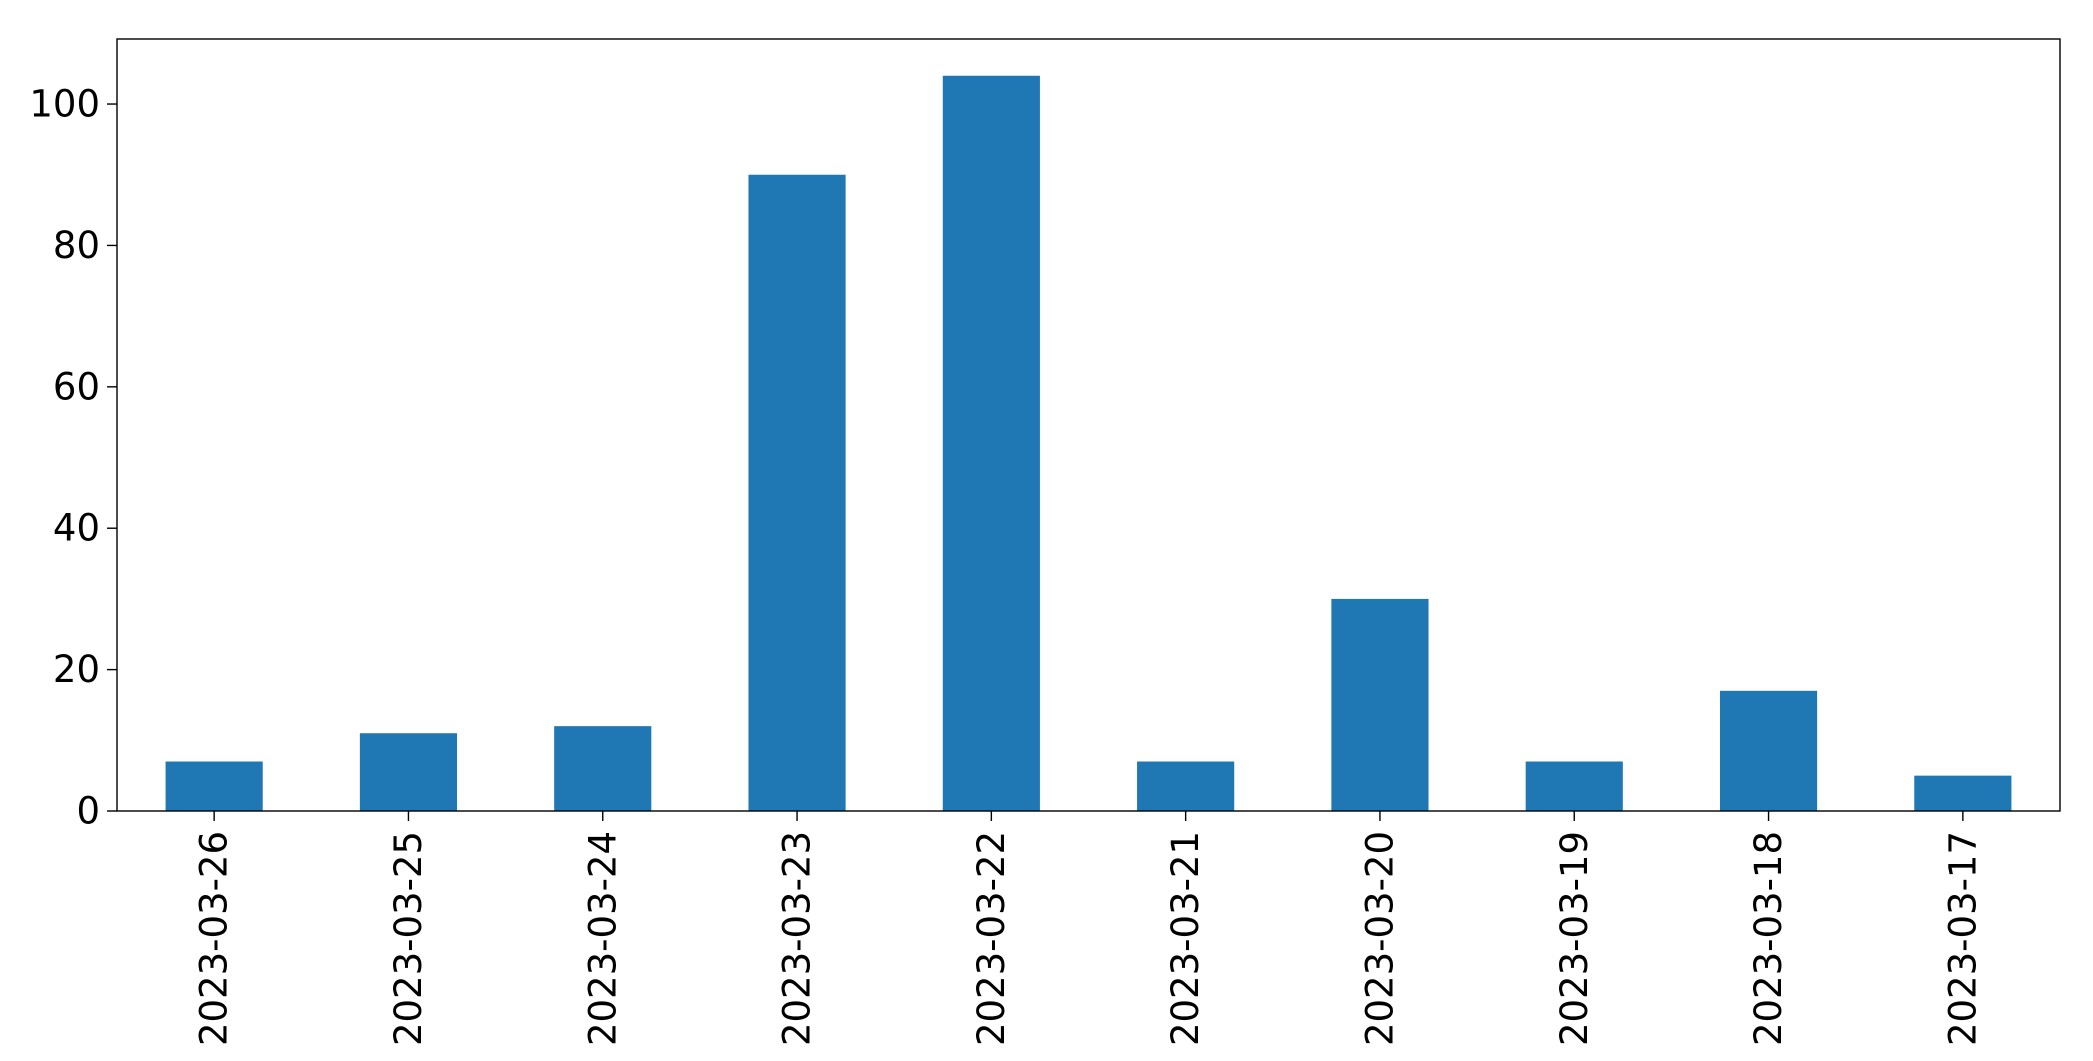  I want to click on x-tick-label: 2023-03-24, so click(602, 938).